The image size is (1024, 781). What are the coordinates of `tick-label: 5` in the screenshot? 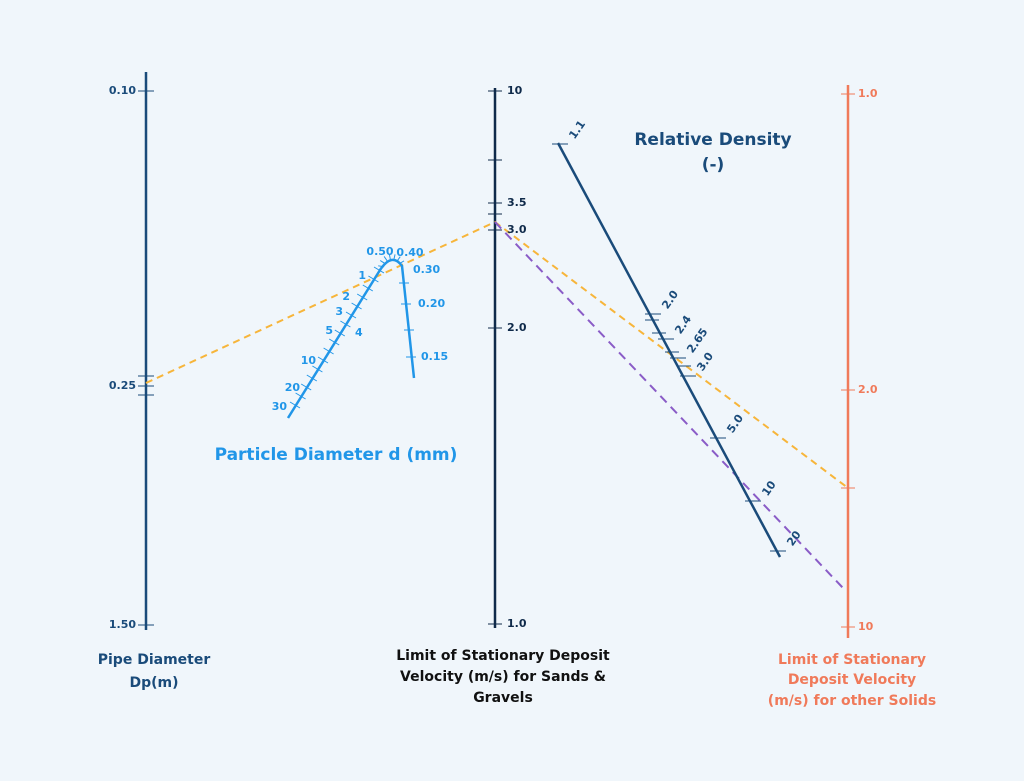 It's located at (329, 330).